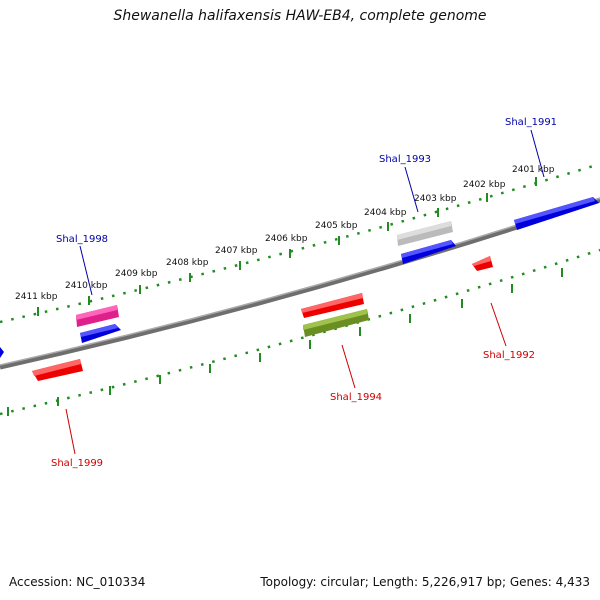 The height and width of the screenshot is (600, 600). What do you see at coordinates (435, 199) in the screenshot?
I see `scale-label: 2403 kbp` at bounding box center [435, 199].